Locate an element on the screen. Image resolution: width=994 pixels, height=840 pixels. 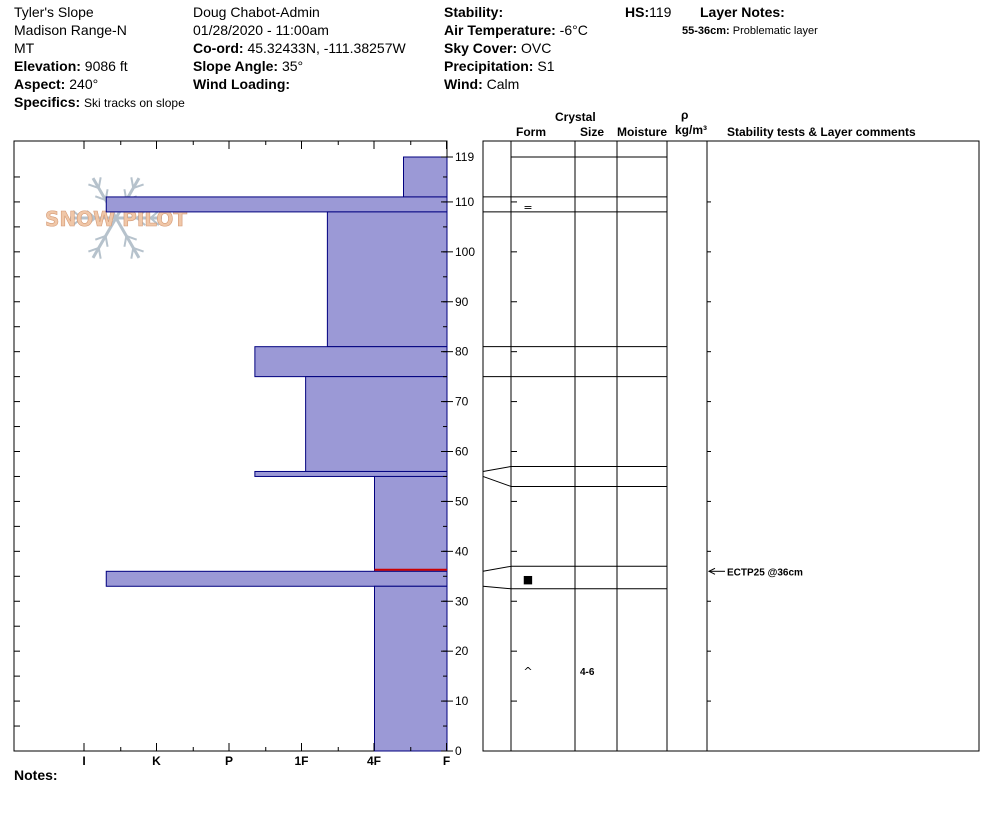
slope-angle: Slope Angle: 35° is located at coordinates (248, 66).